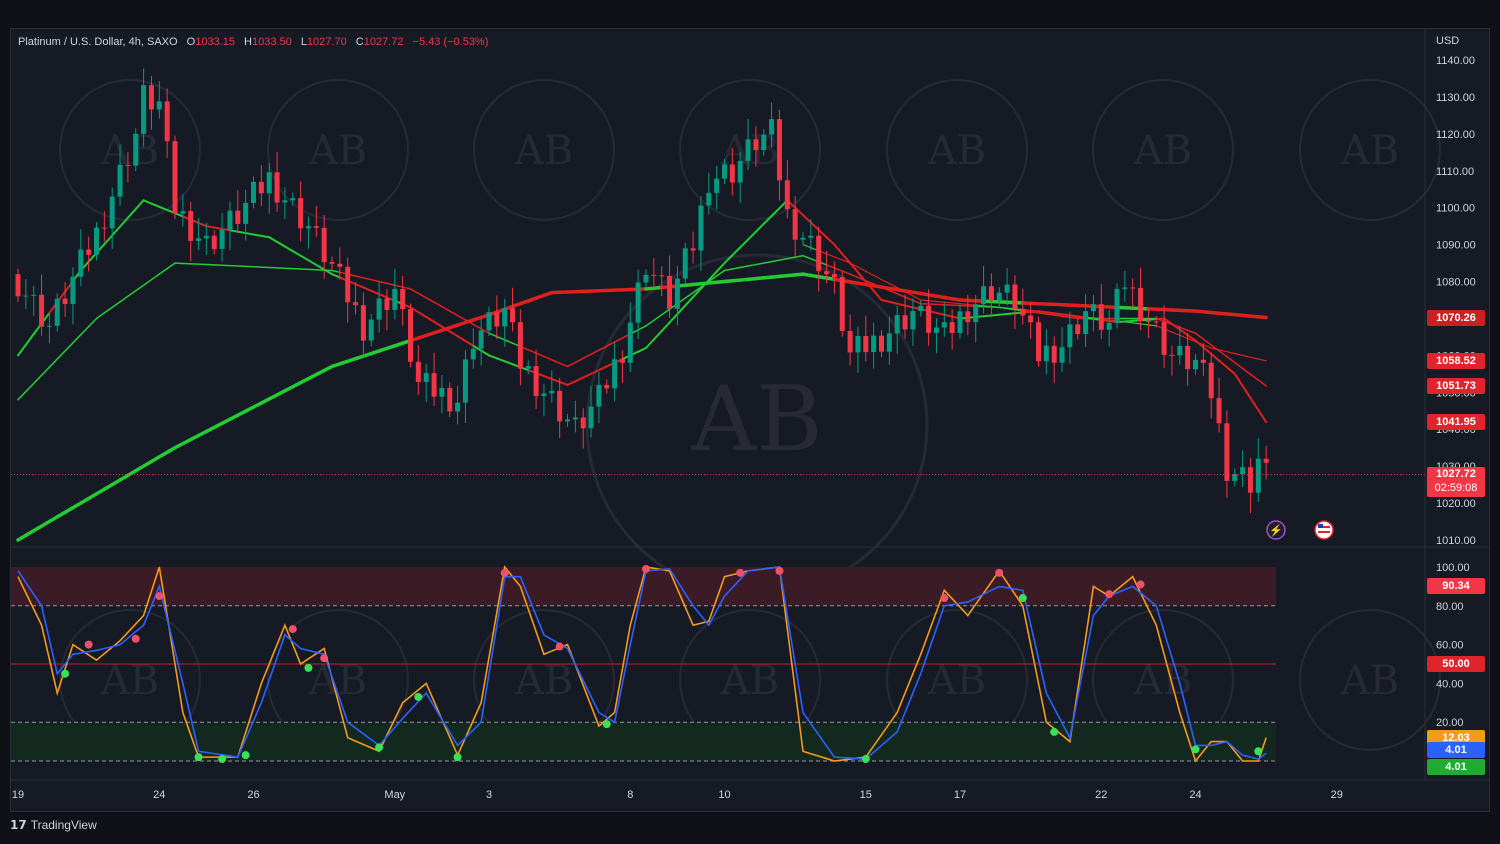 The width and height of the screenshot is (1500, 844). What do you see at coordinates (1456, 504) in the screenshot?
I see `price-tick-label: 1020.00` at bounding box center [1456, 504].